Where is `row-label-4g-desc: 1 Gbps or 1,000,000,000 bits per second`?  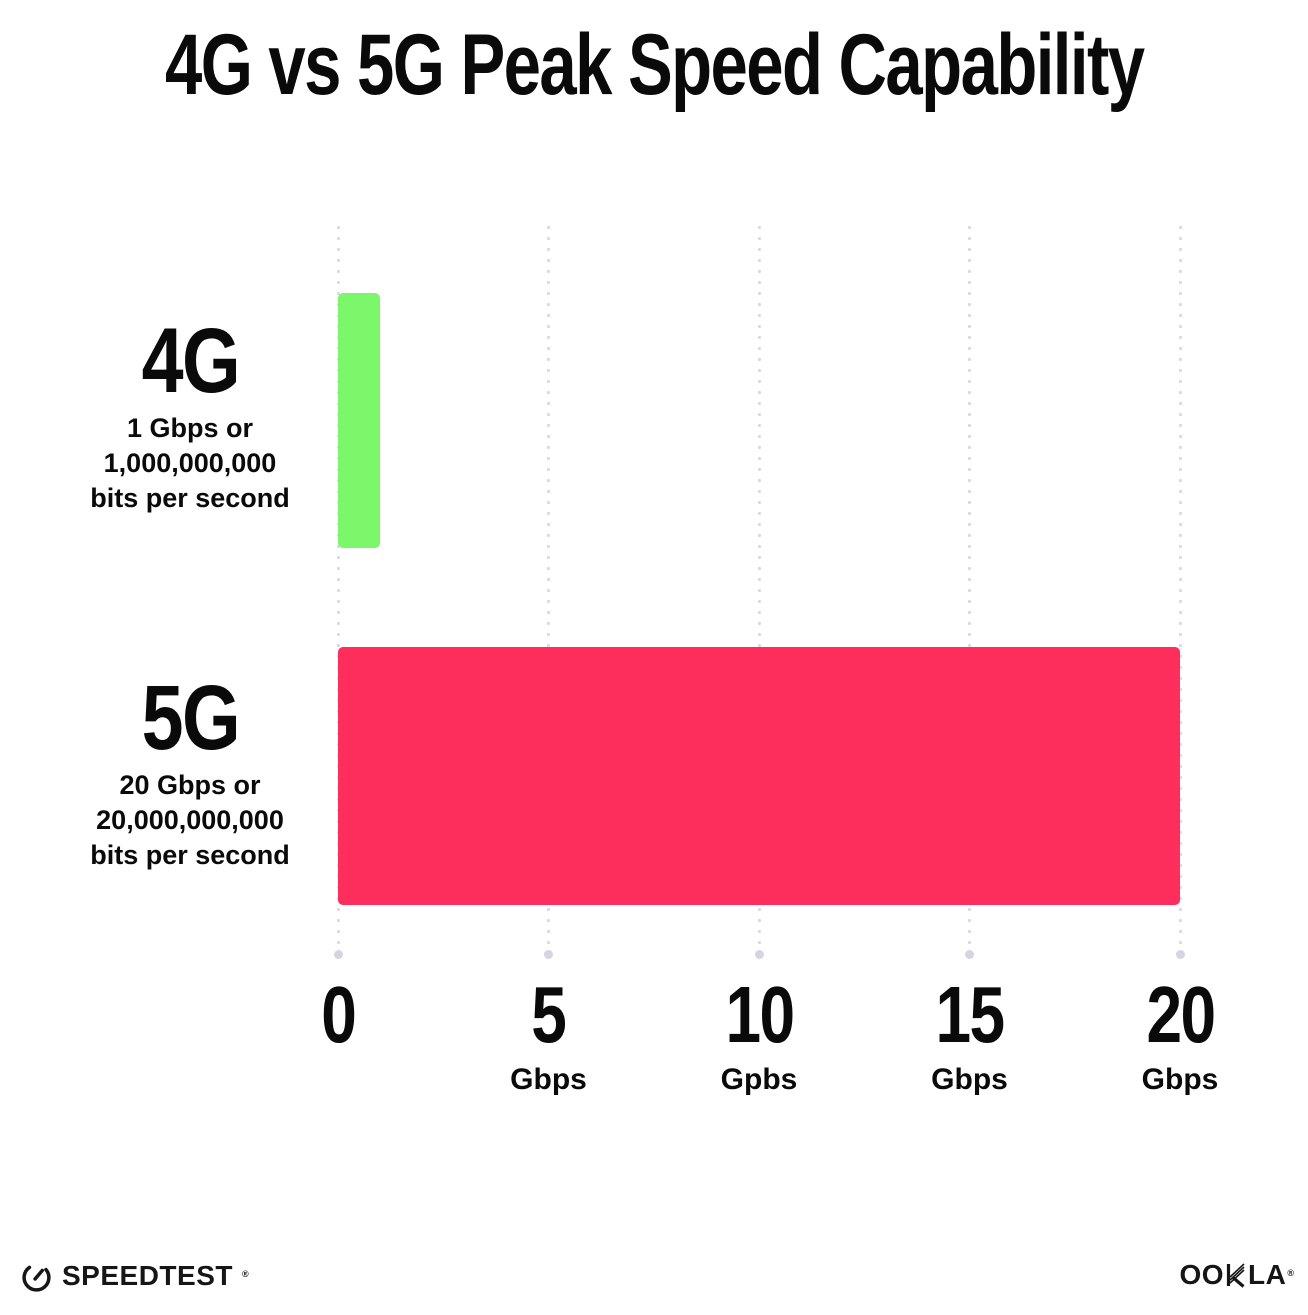
row-label-4g-desc: 1 Gbps or 1,000,000,000 bits per second is located at coordinates (190, 463).